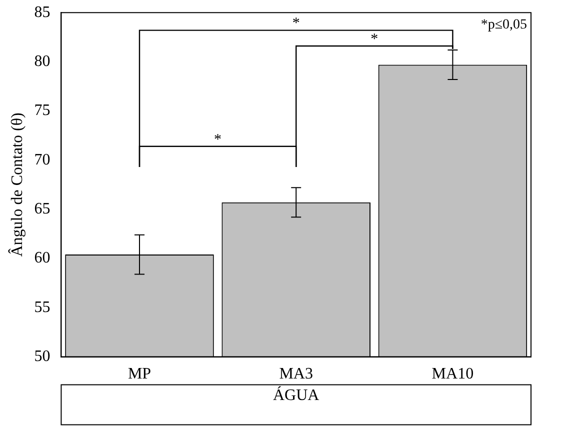 This screenshot has height=437, width=567. I want to click on x-tick-label: MP, so click(140, 374).